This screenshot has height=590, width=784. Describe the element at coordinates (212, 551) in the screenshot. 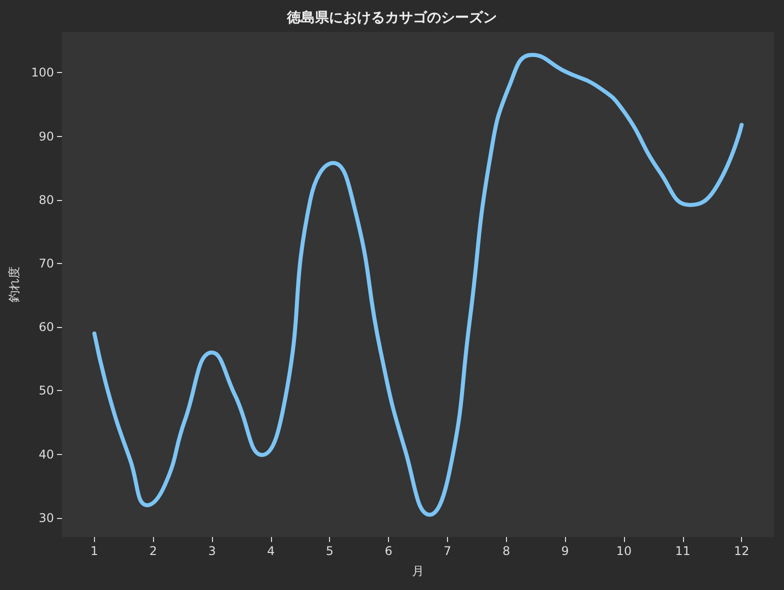

I see `x-tick-label: 3` at that location.